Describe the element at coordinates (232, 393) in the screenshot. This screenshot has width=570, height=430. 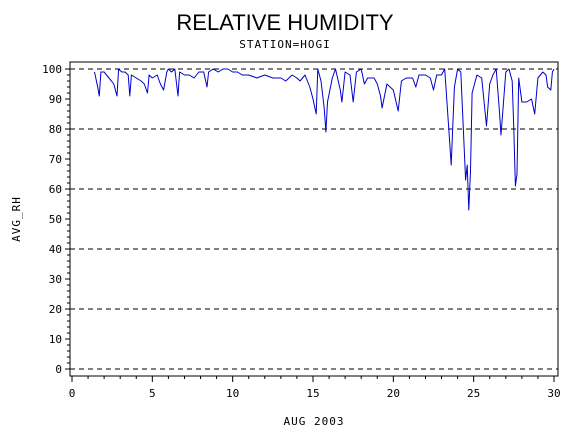
I see `x-tick-label: 10` at that location.